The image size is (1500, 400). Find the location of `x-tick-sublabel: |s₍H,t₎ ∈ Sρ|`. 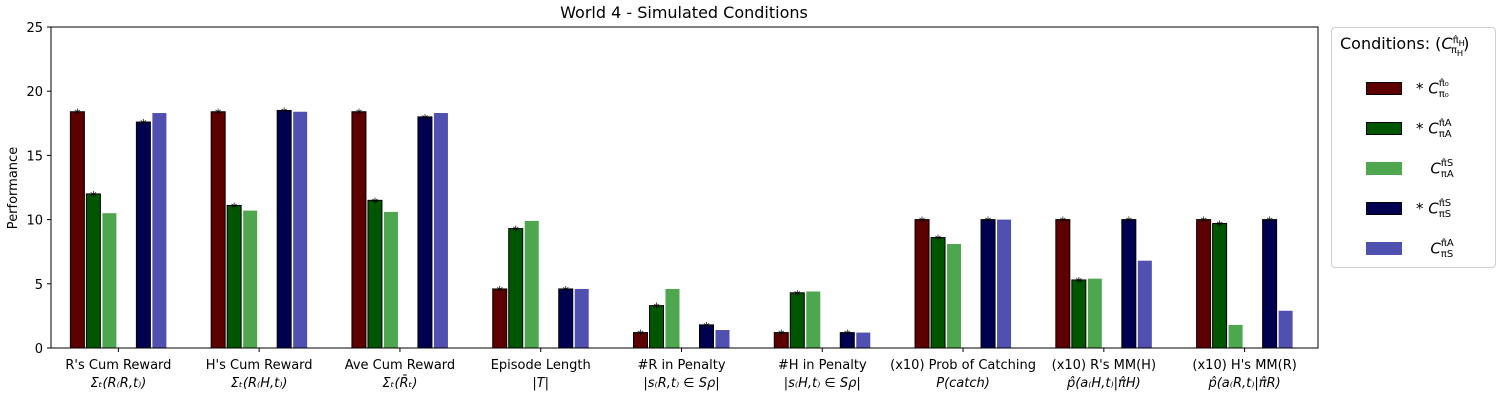

x-tick-sublabel: |s₍H,t₎ ∈ Sρ| is located at coordinates (822, 383).